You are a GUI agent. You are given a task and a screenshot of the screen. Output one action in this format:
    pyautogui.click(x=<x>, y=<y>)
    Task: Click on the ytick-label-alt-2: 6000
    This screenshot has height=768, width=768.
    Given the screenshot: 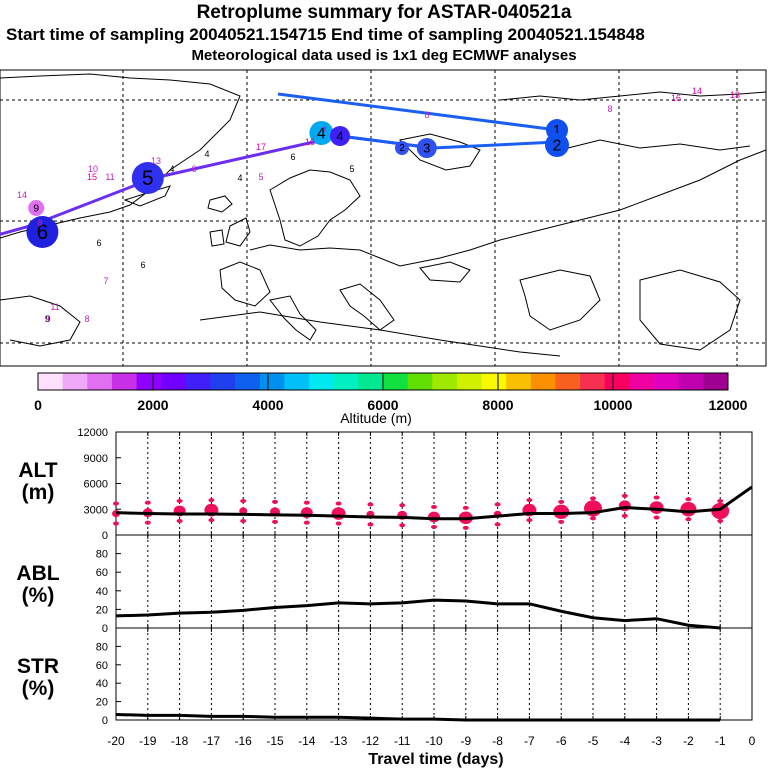 What is the action you would take?
    pyautogui.click(x=96, y=485)
    